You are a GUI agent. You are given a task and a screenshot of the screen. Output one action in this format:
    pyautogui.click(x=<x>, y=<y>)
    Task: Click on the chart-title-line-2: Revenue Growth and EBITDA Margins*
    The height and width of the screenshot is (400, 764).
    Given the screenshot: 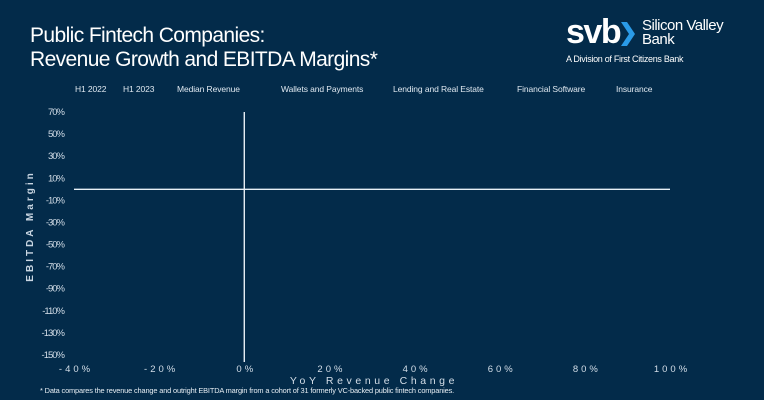 What is the action you would take?
    pyautogui.click(x=204, y=59)
    